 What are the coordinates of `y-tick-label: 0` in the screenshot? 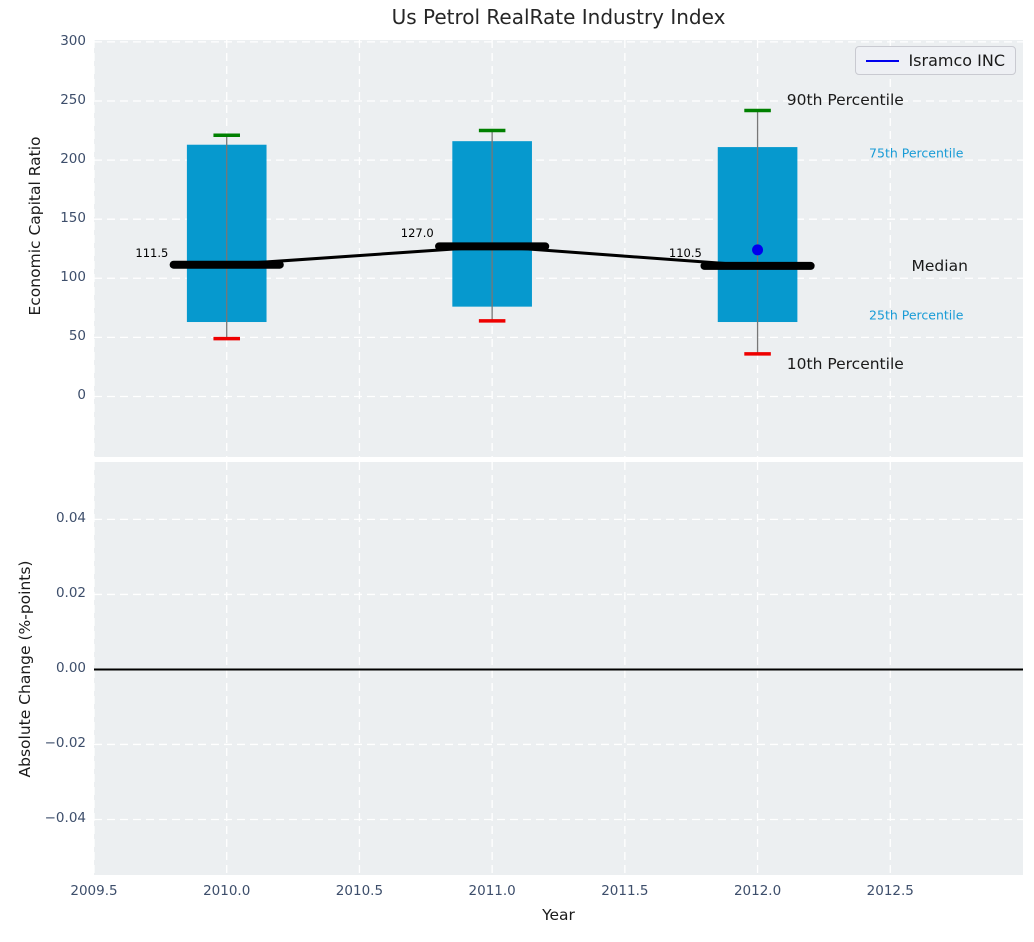 It's located at (81, 395).